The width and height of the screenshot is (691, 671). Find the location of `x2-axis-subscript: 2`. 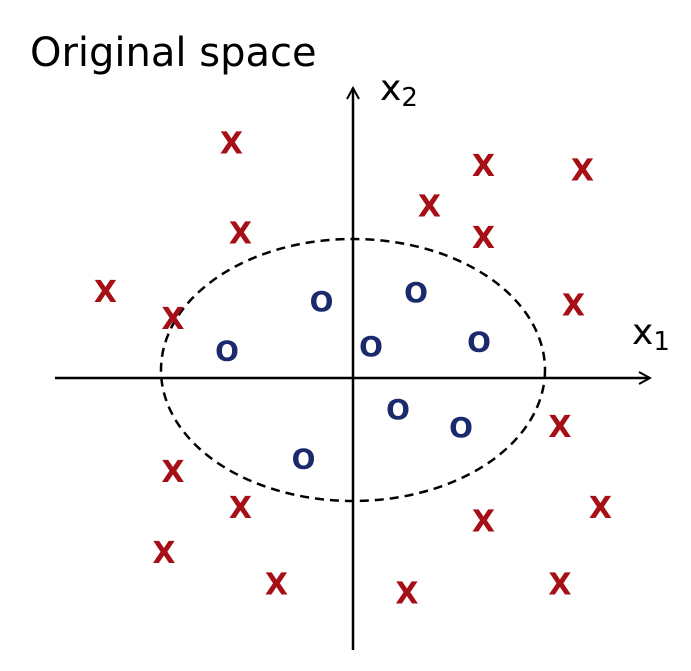

x2-axis-subscript: 2 is located at coordinates (409, 98).